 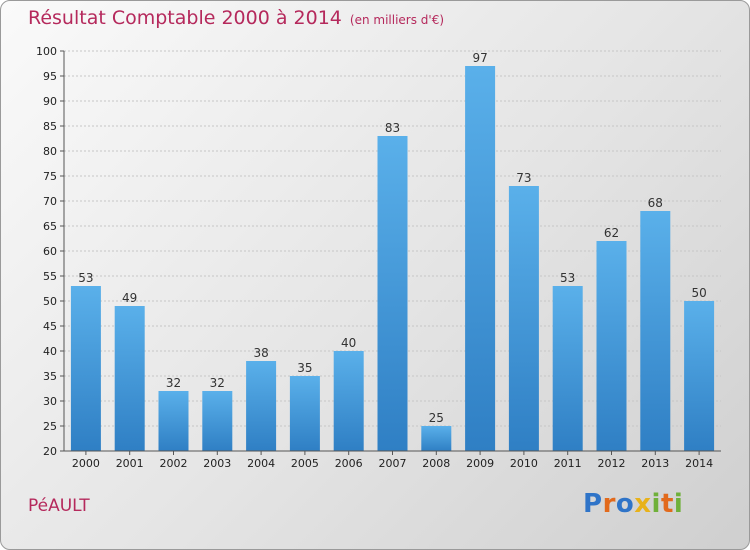 I want to click on y-tick-label: 65, so click(x=50, y=226).